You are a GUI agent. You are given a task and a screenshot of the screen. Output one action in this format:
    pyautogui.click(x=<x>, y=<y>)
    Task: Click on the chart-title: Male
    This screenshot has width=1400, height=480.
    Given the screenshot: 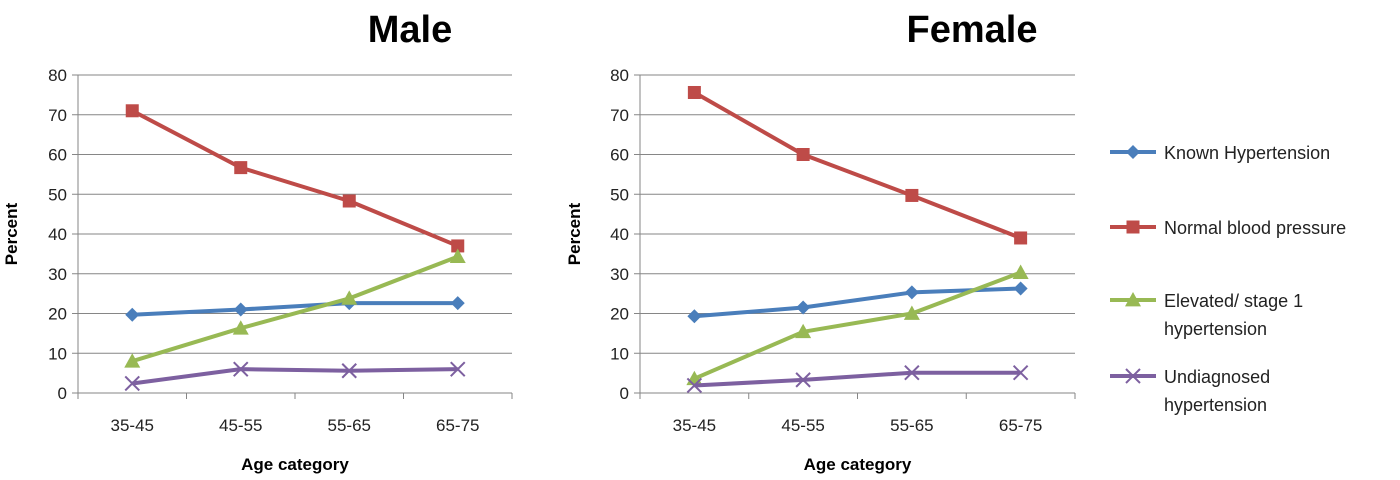 What is the action you would take?
    pyautogui.click(x=410, y=30)
    